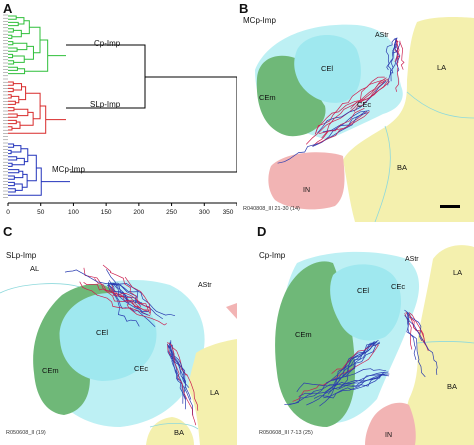 The width and height of the screenshot is (474, 445). What do you see at coordinates (21, 255) in the screenshot?
I see `panel-title-c: SLp-Imp` at bounding box center [21, 255].